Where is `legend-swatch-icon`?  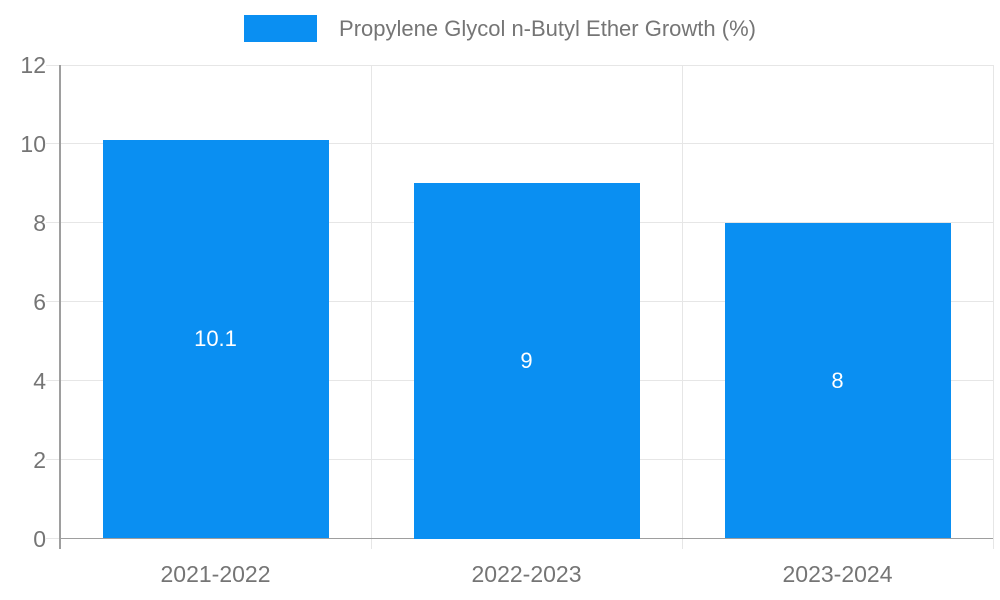 legend-swatch-icon is located at coordinates (281, 28).